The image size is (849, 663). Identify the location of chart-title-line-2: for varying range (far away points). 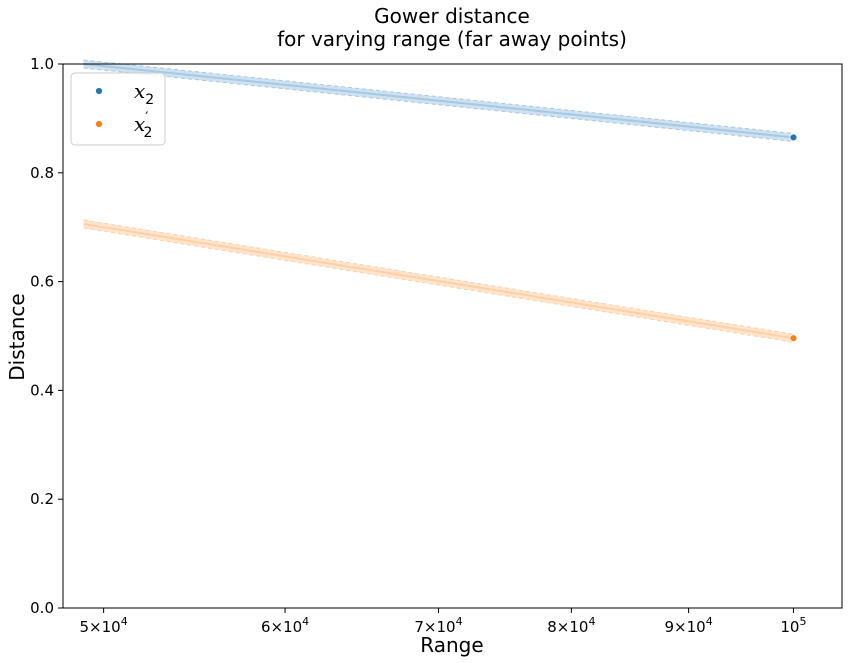
(452, 39).